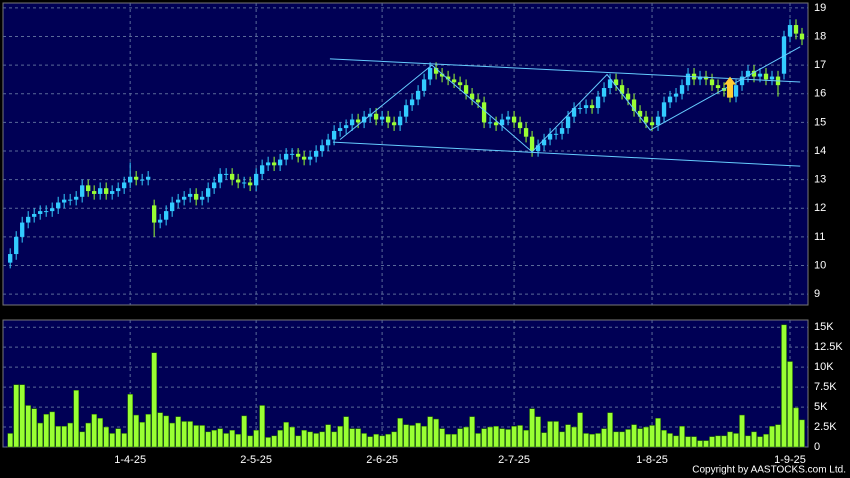 This screenshot has height=478, width=850. I want to click on x-tick-label: 1-9-25, so click(790, 460).